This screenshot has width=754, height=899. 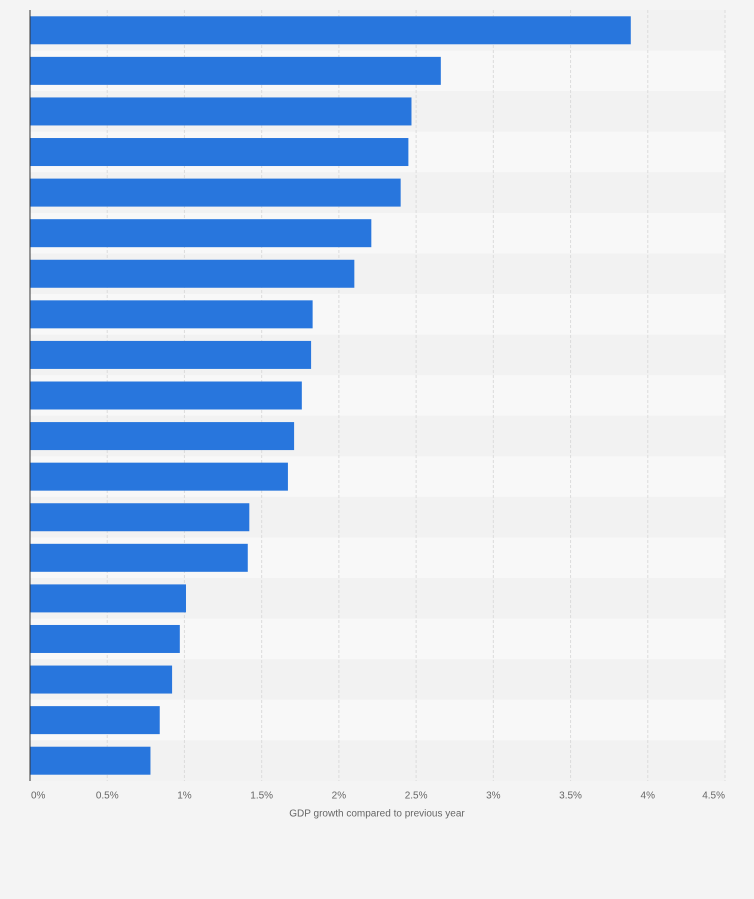 What do you see at coordinates (416, 796) in the screenshot?
I see `x-tick-label: 2.5%` at bounding box center [416, 796].